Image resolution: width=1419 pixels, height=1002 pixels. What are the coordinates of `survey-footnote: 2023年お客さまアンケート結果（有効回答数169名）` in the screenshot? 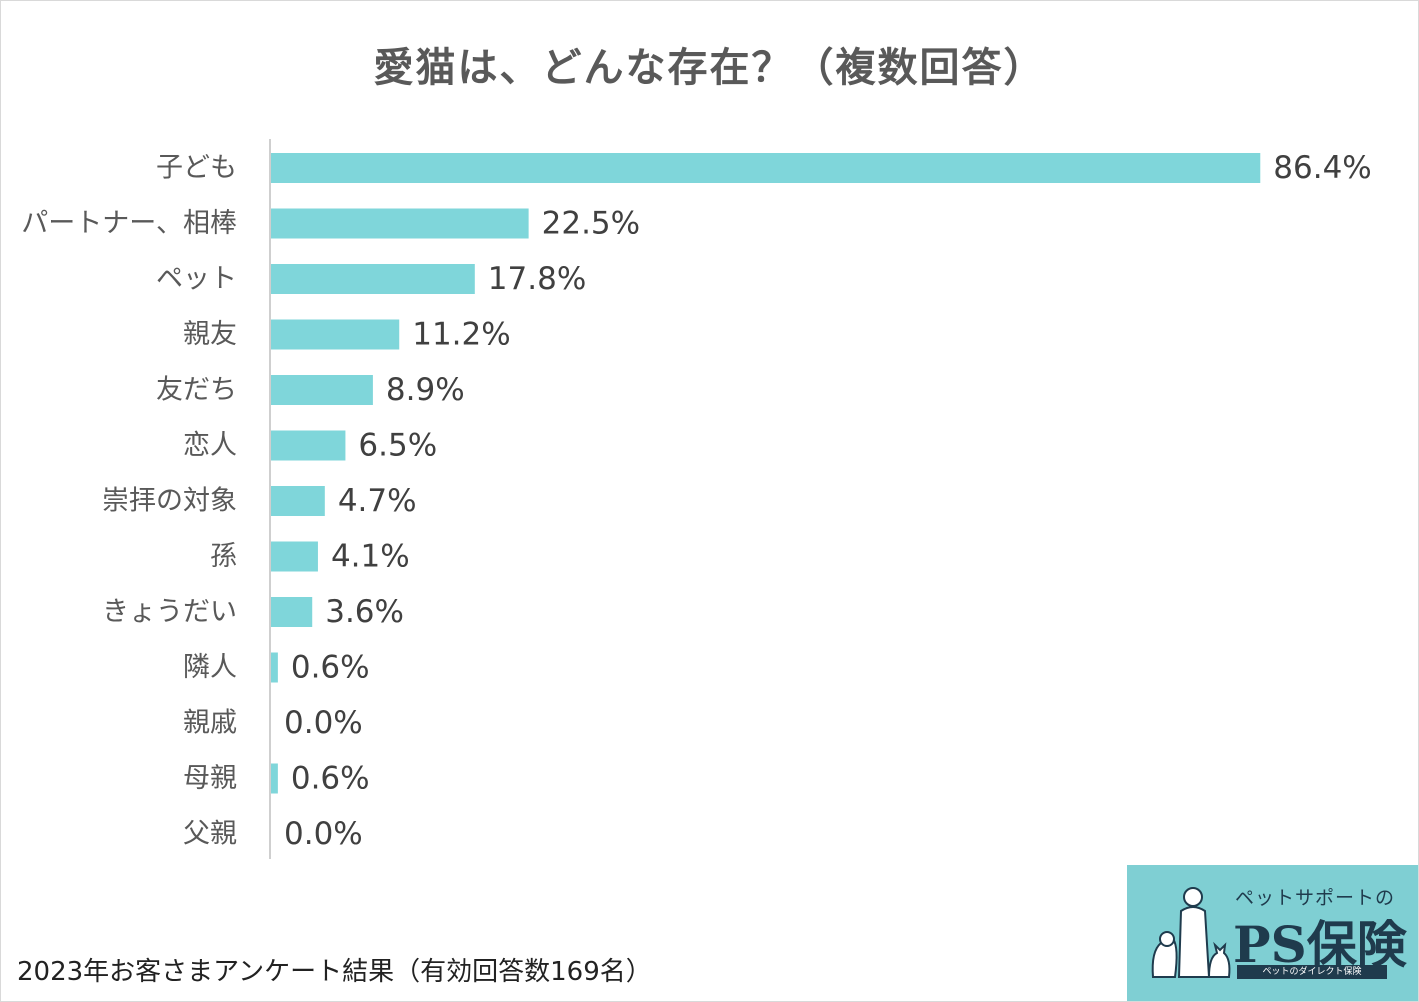 It's located at (334, 972).